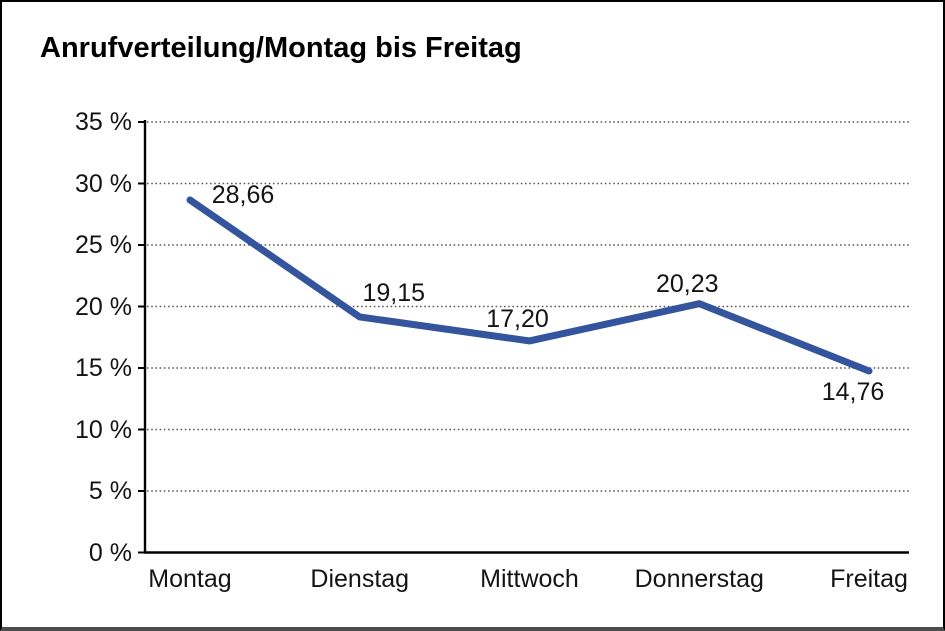  I want to click on data-point-label: 17,20, so click(517, 318).